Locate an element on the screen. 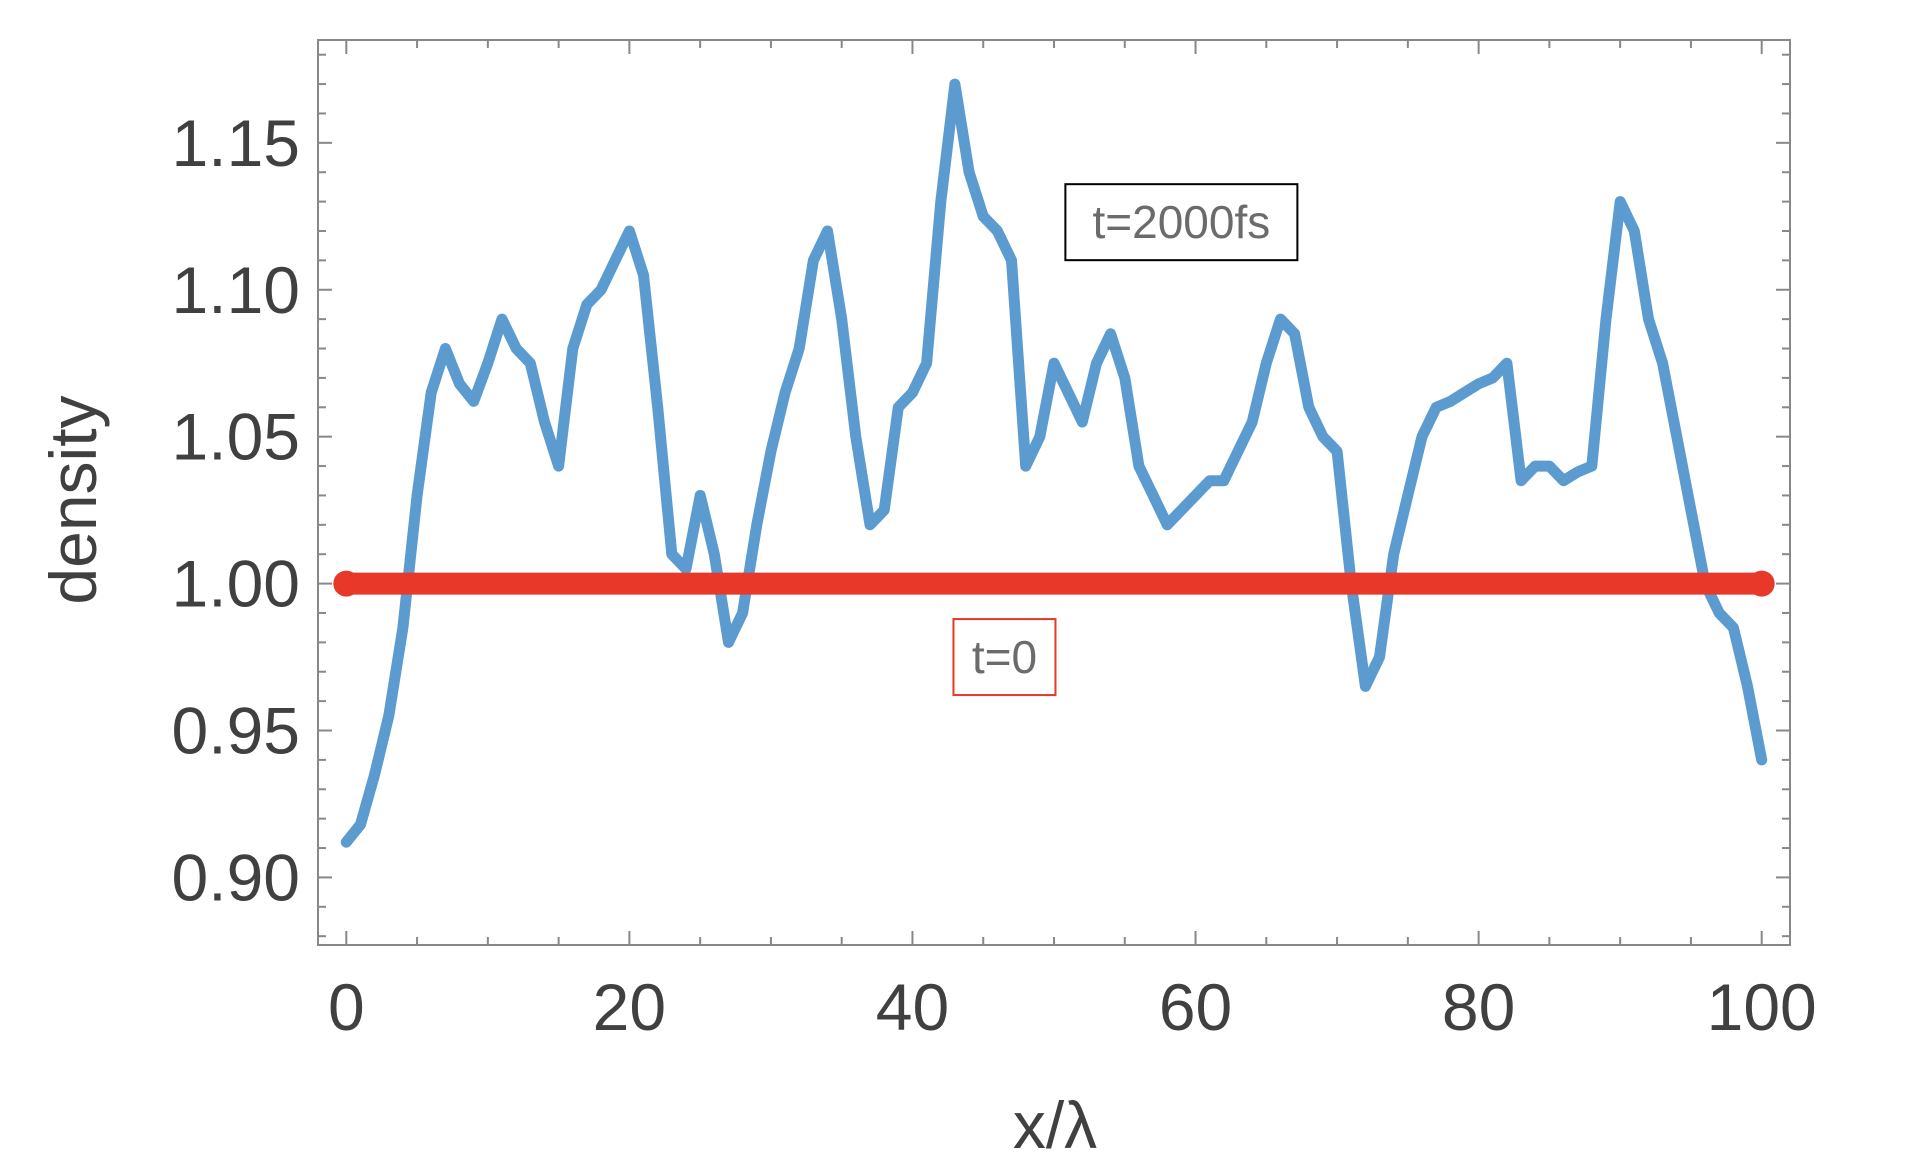  y-tick-label: 1.10 is located at coordinates (236, 290).